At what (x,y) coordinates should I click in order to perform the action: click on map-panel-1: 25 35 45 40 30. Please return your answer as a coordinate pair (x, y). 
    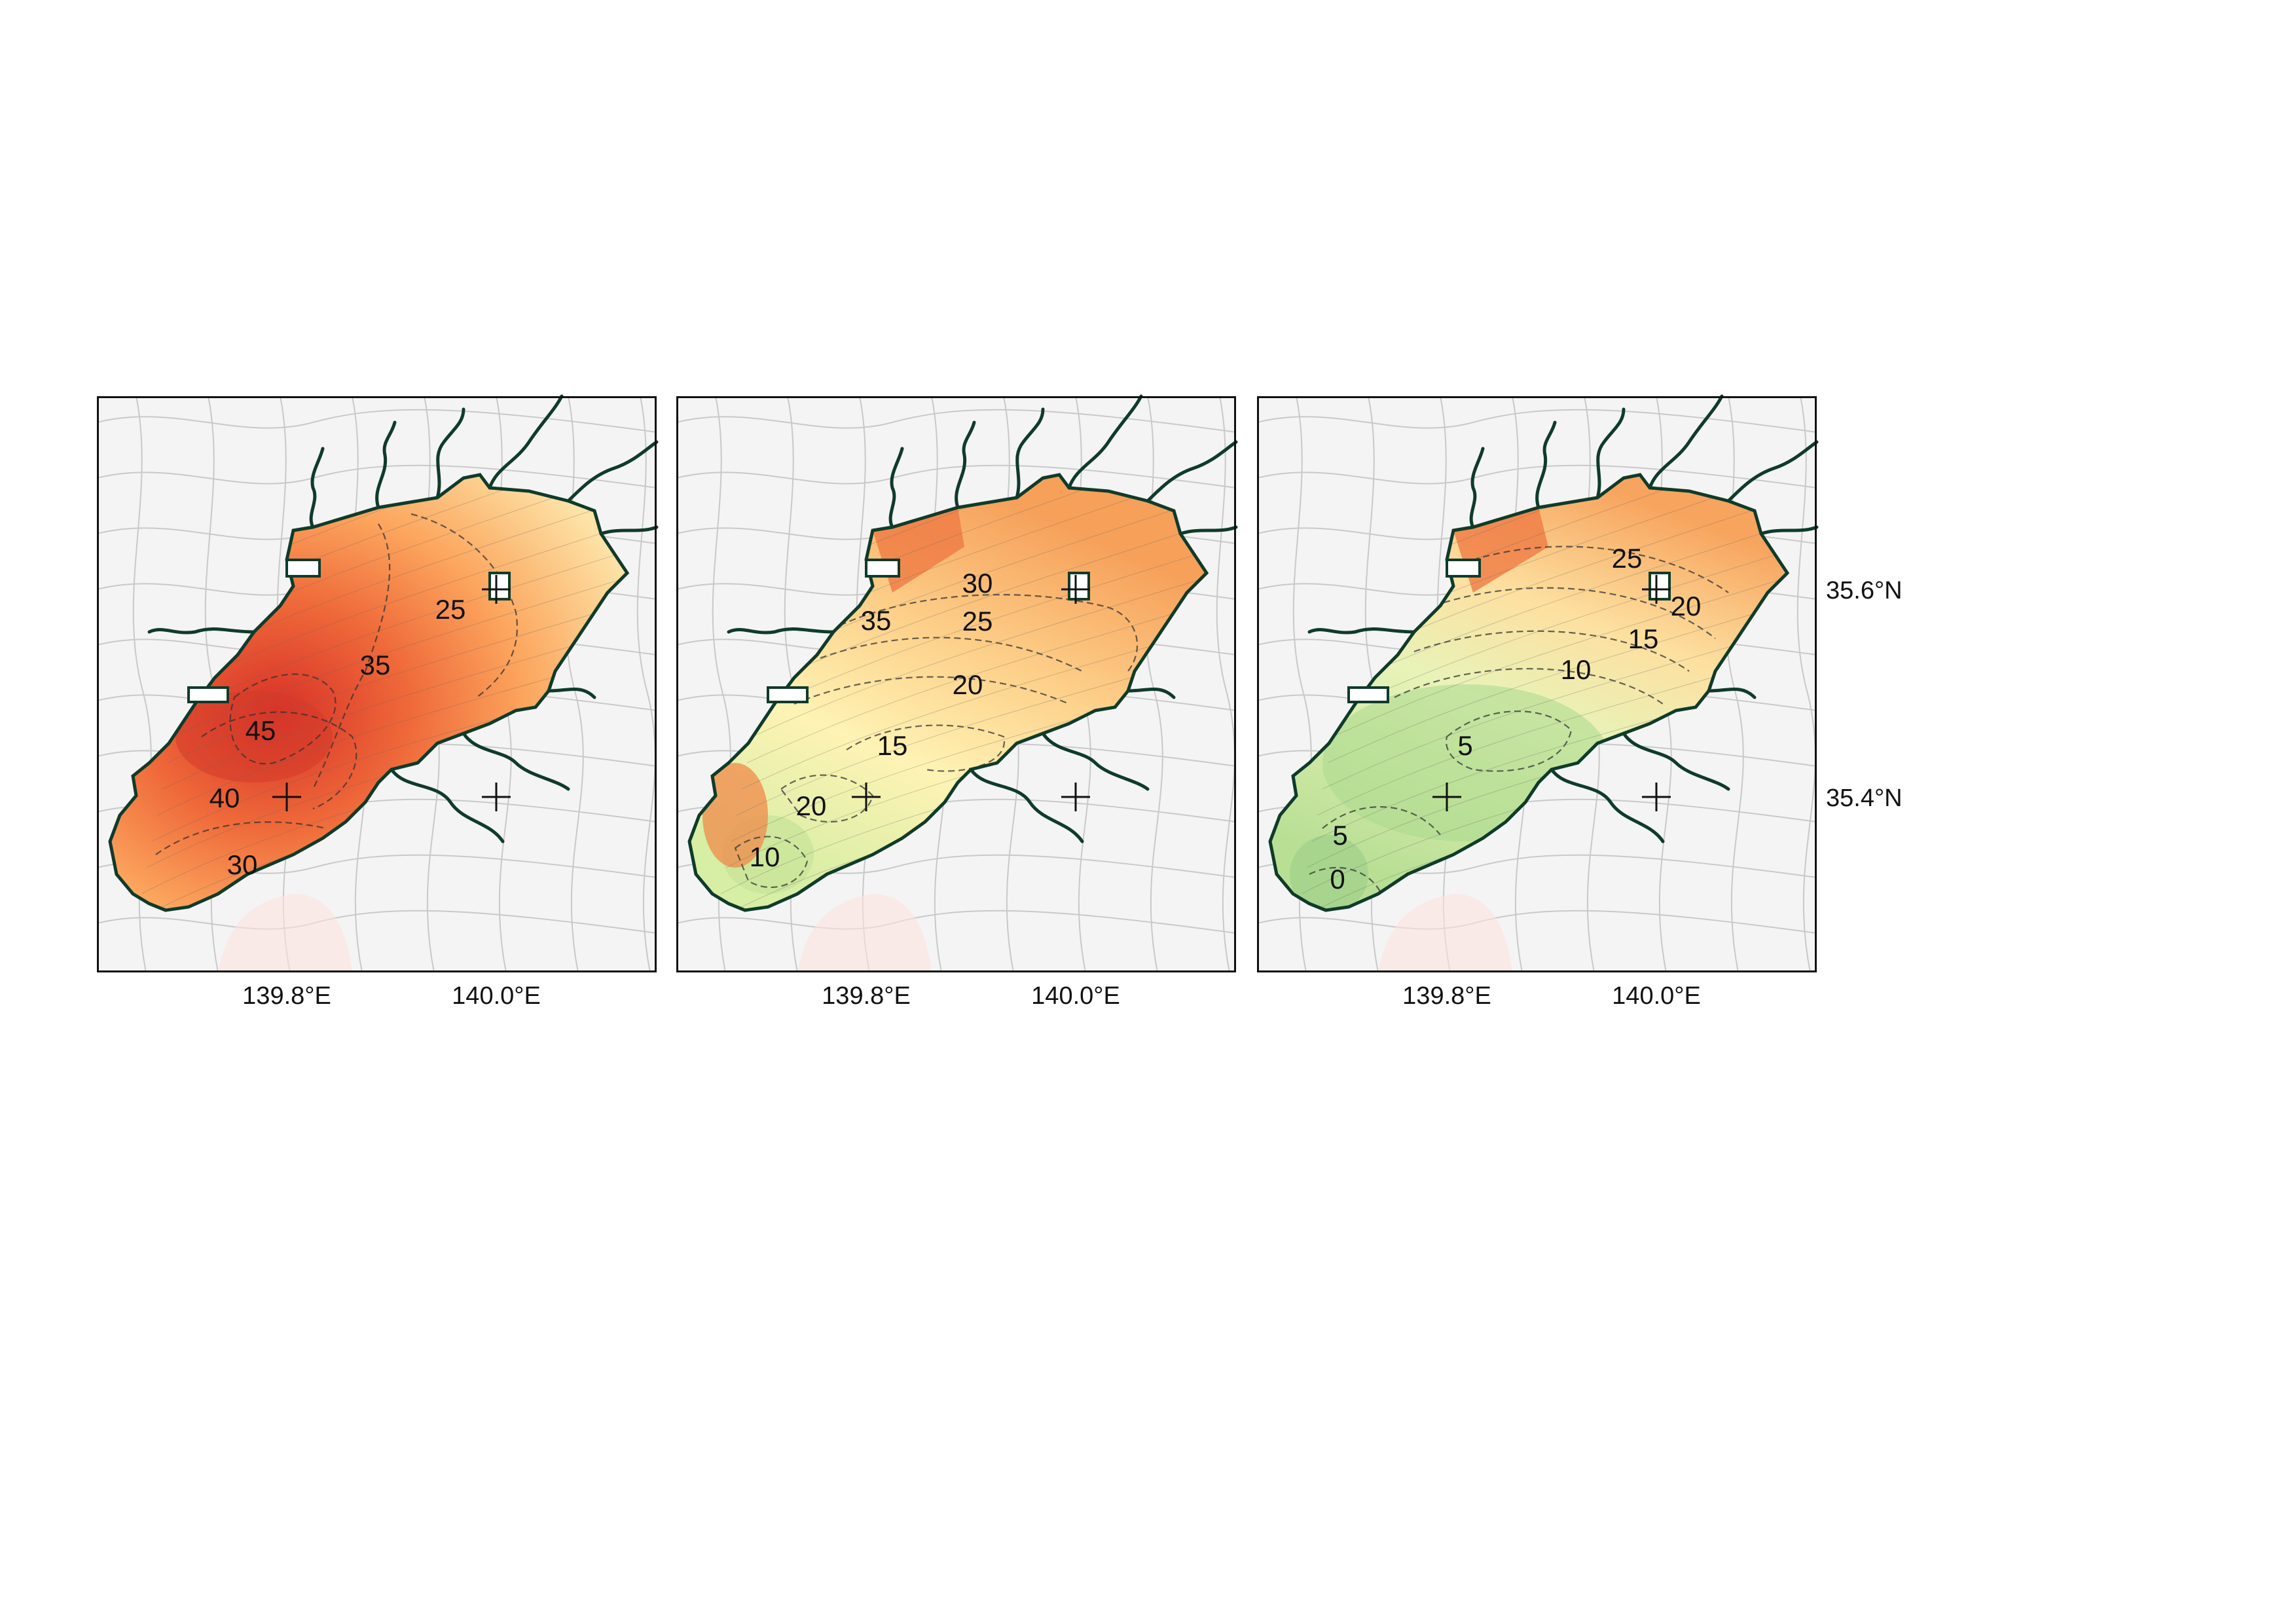
    Looking at the image, I should click on (377, 683).